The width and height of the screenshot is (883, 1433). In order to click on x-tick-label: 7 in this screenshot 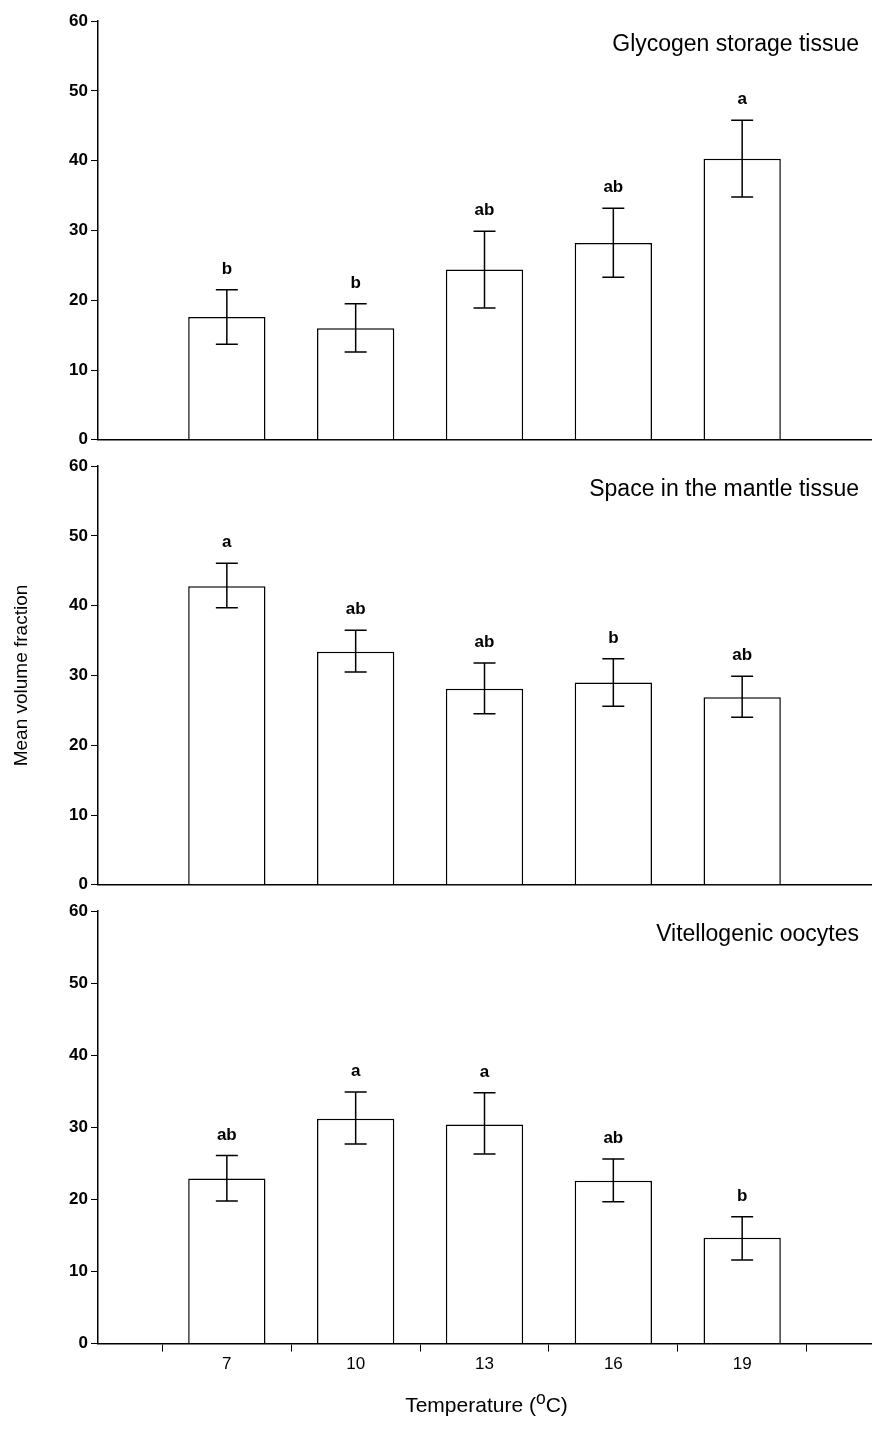, I will do `click(227, 1364)`.